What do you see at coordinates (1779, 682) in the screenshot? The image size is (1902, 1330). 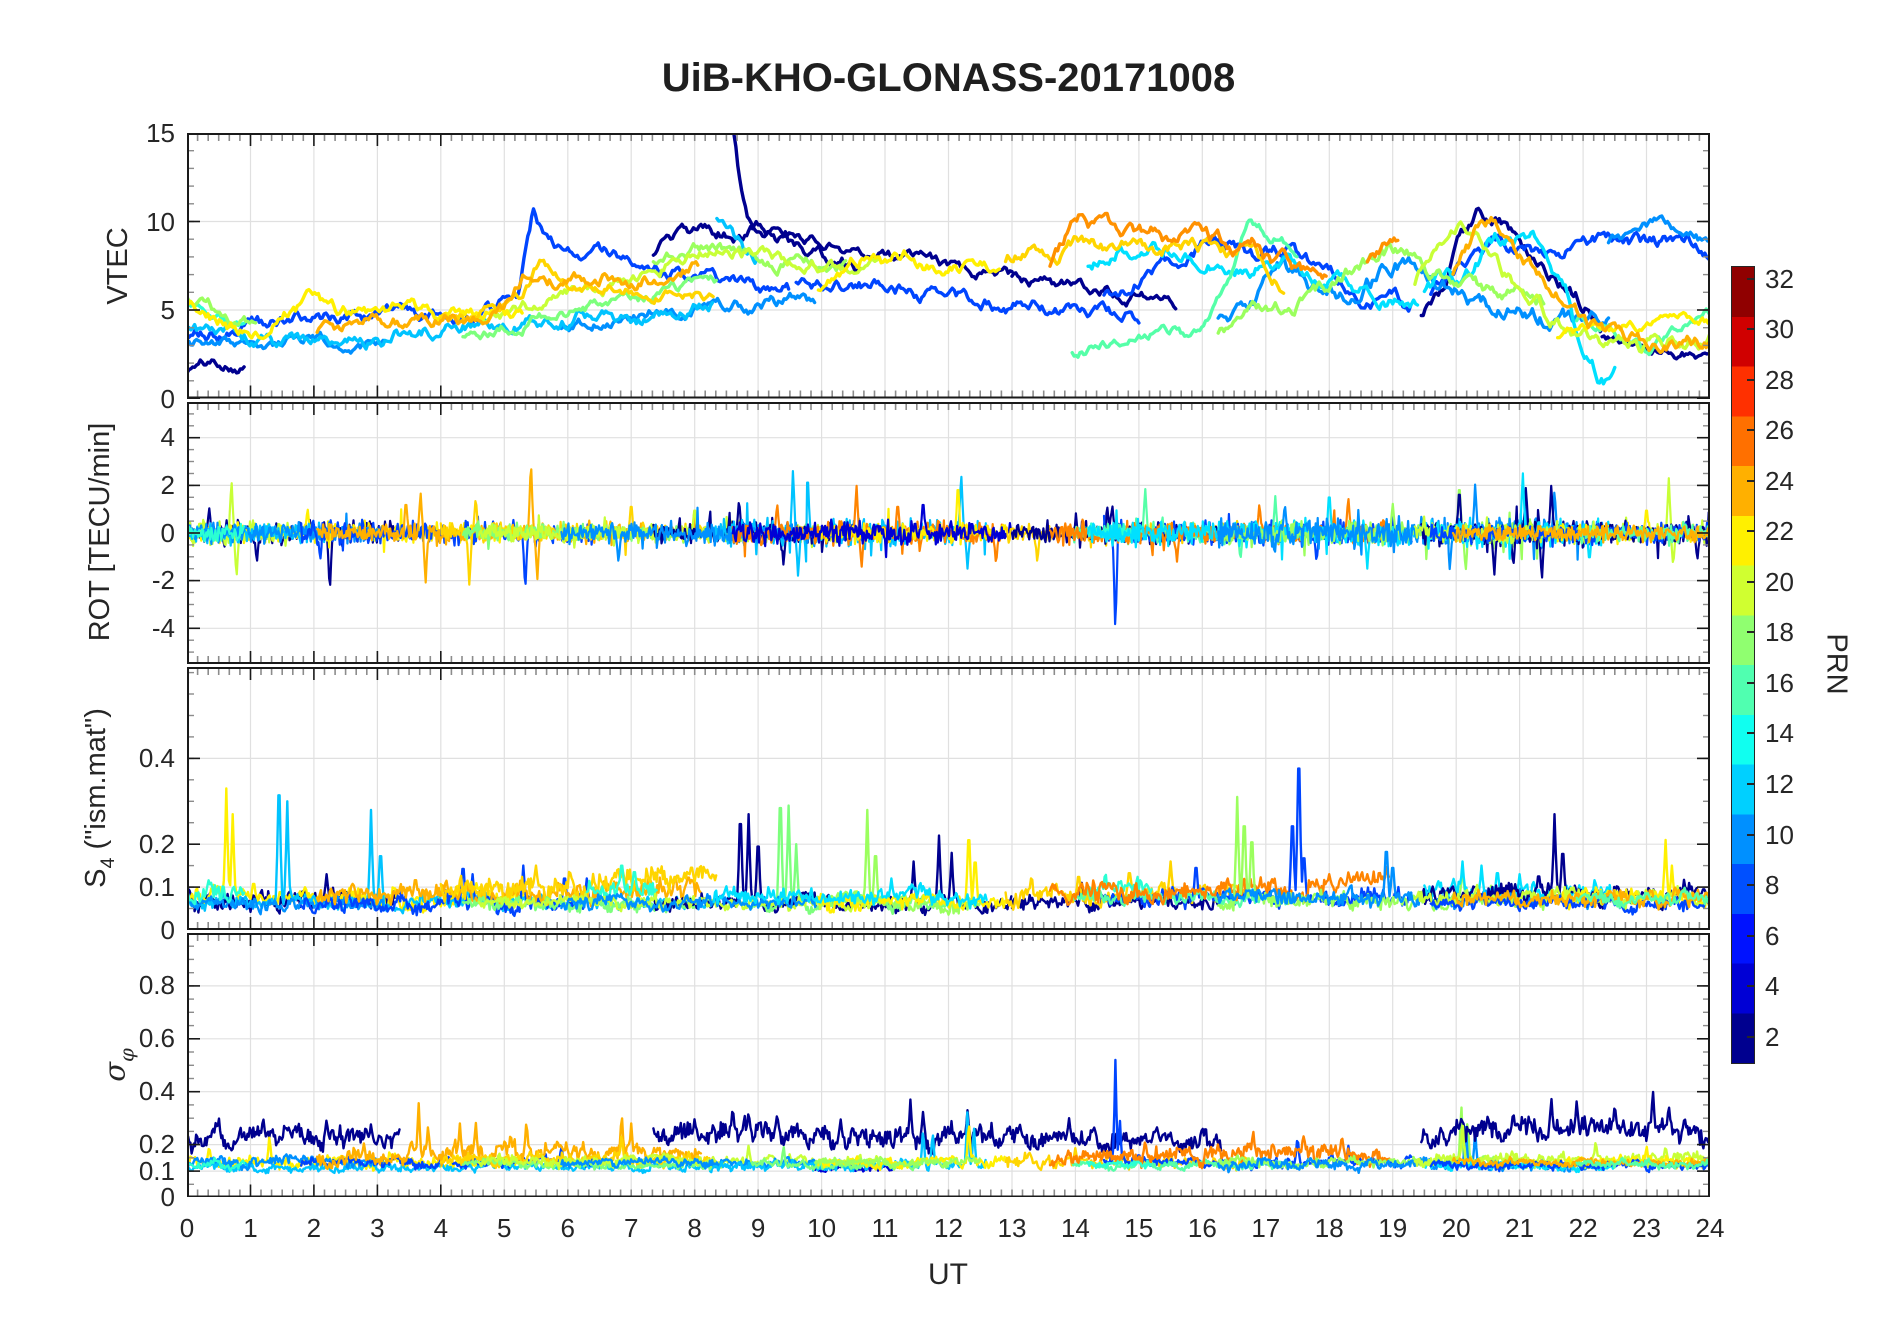 I see `colorbar-tick-label: 16` at bounding box center [1779, 682].